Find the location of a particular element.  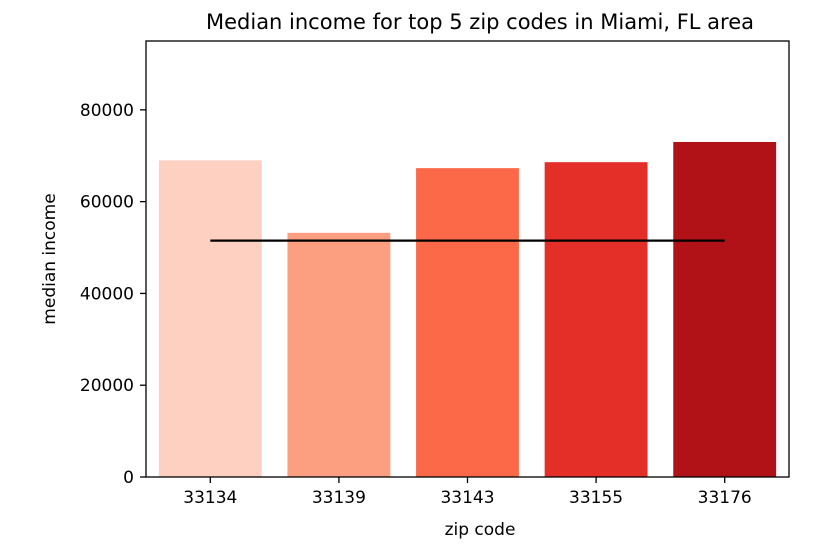

y-axis-label: median income is located at coordinates (50, 258).